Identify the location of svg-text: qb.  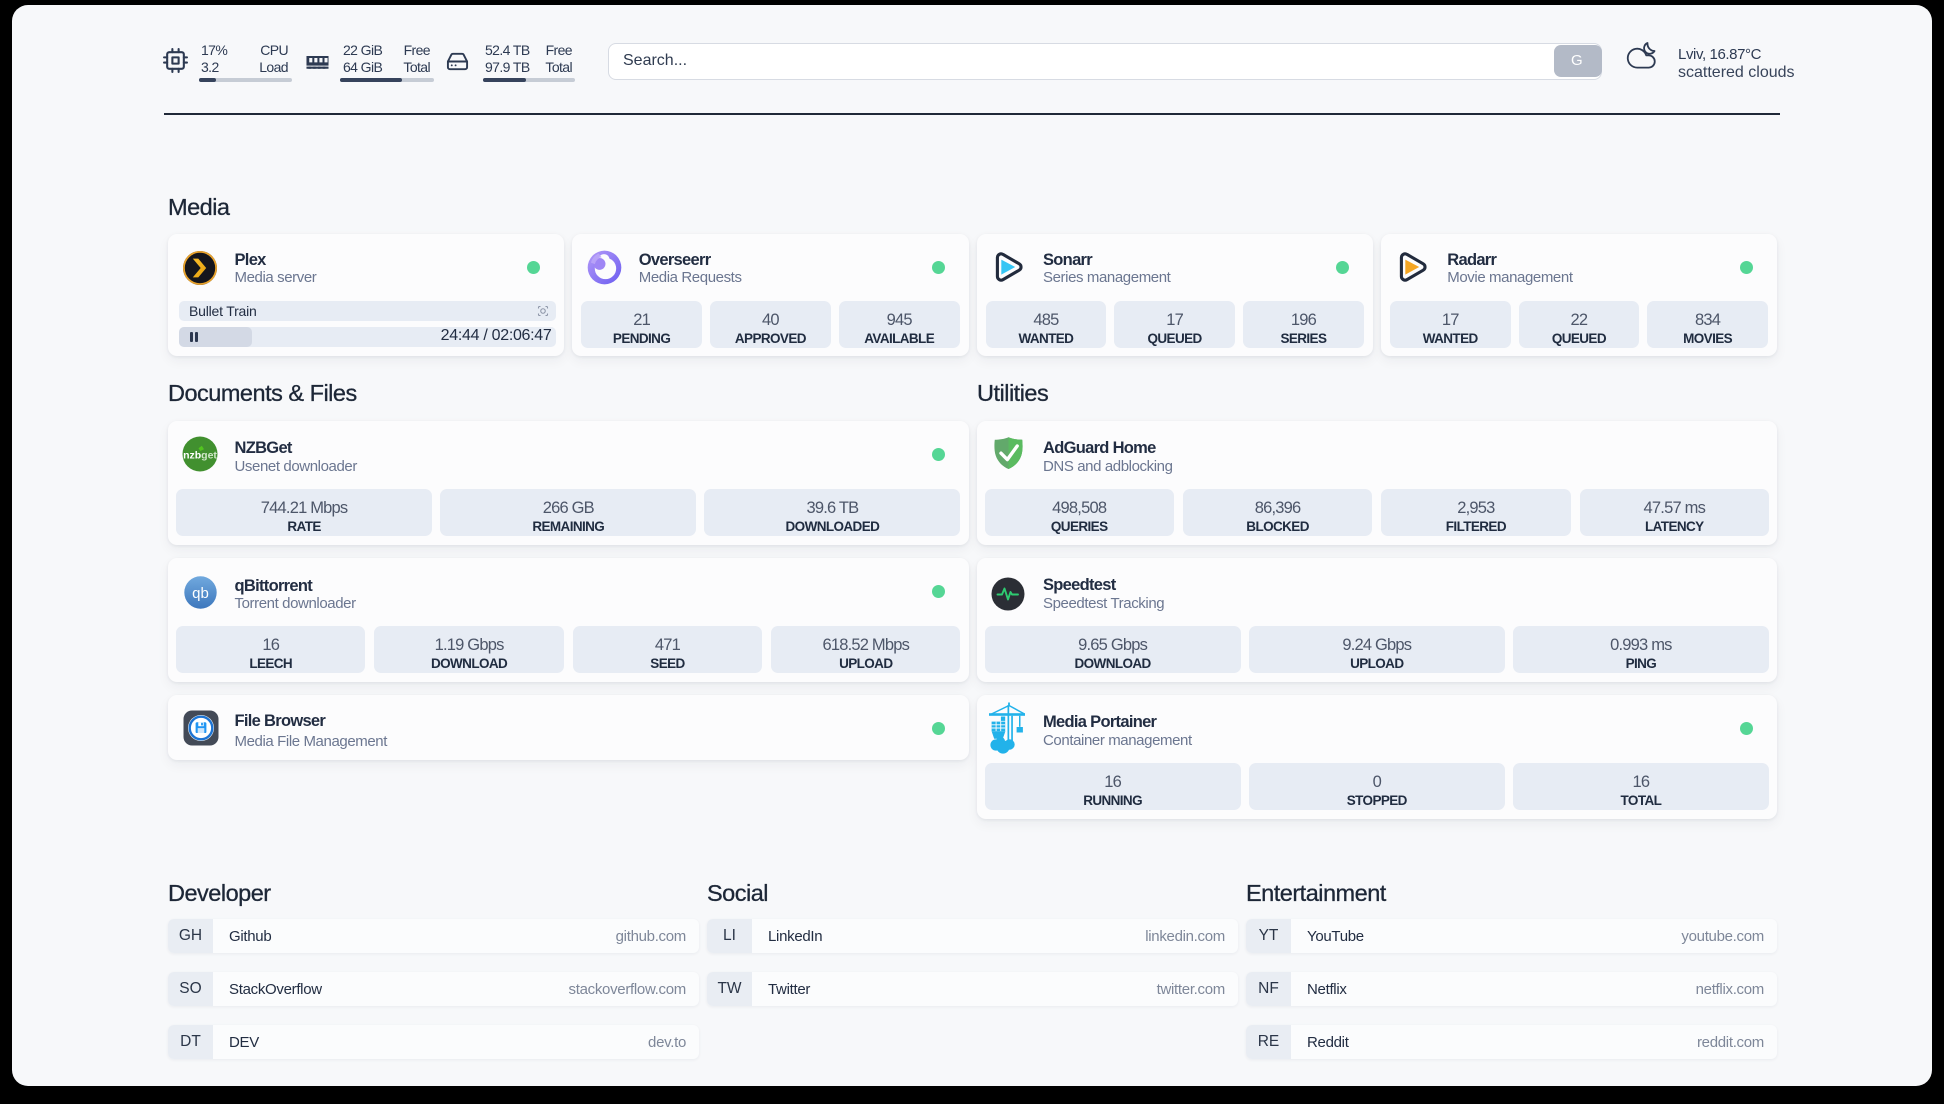
(200, 593).